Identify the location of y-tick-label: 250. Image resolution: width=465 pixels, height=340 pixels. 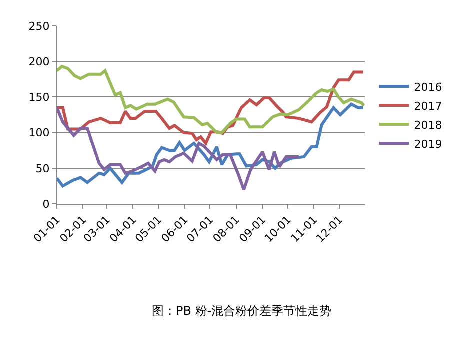
(39, 26).